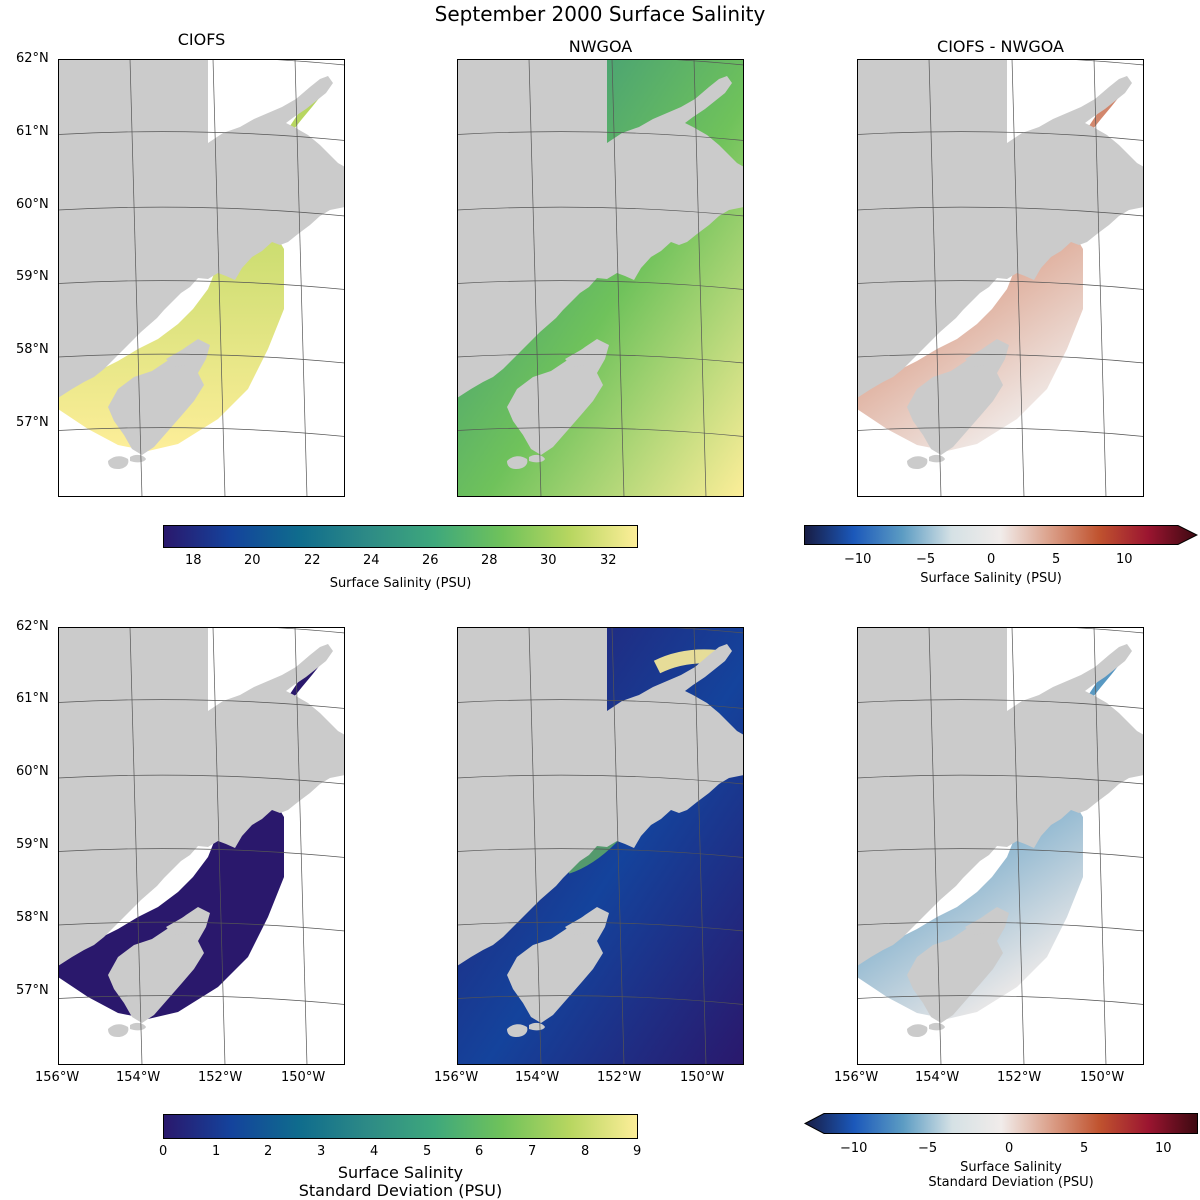  I want to click on colorbar-mean-diff, so click(1001, 535).